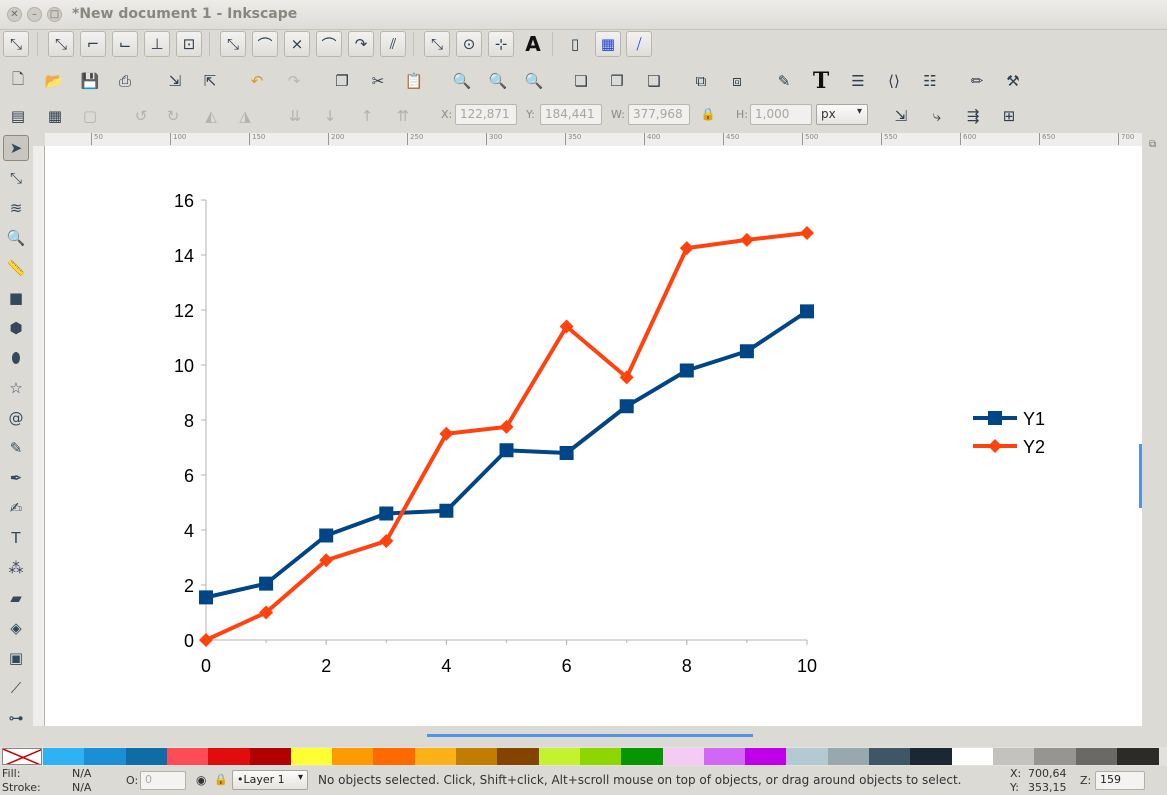 The height and width of the screenshot is (795, 1167). I want to click on selector-icon: ➤, so click(16, 148).